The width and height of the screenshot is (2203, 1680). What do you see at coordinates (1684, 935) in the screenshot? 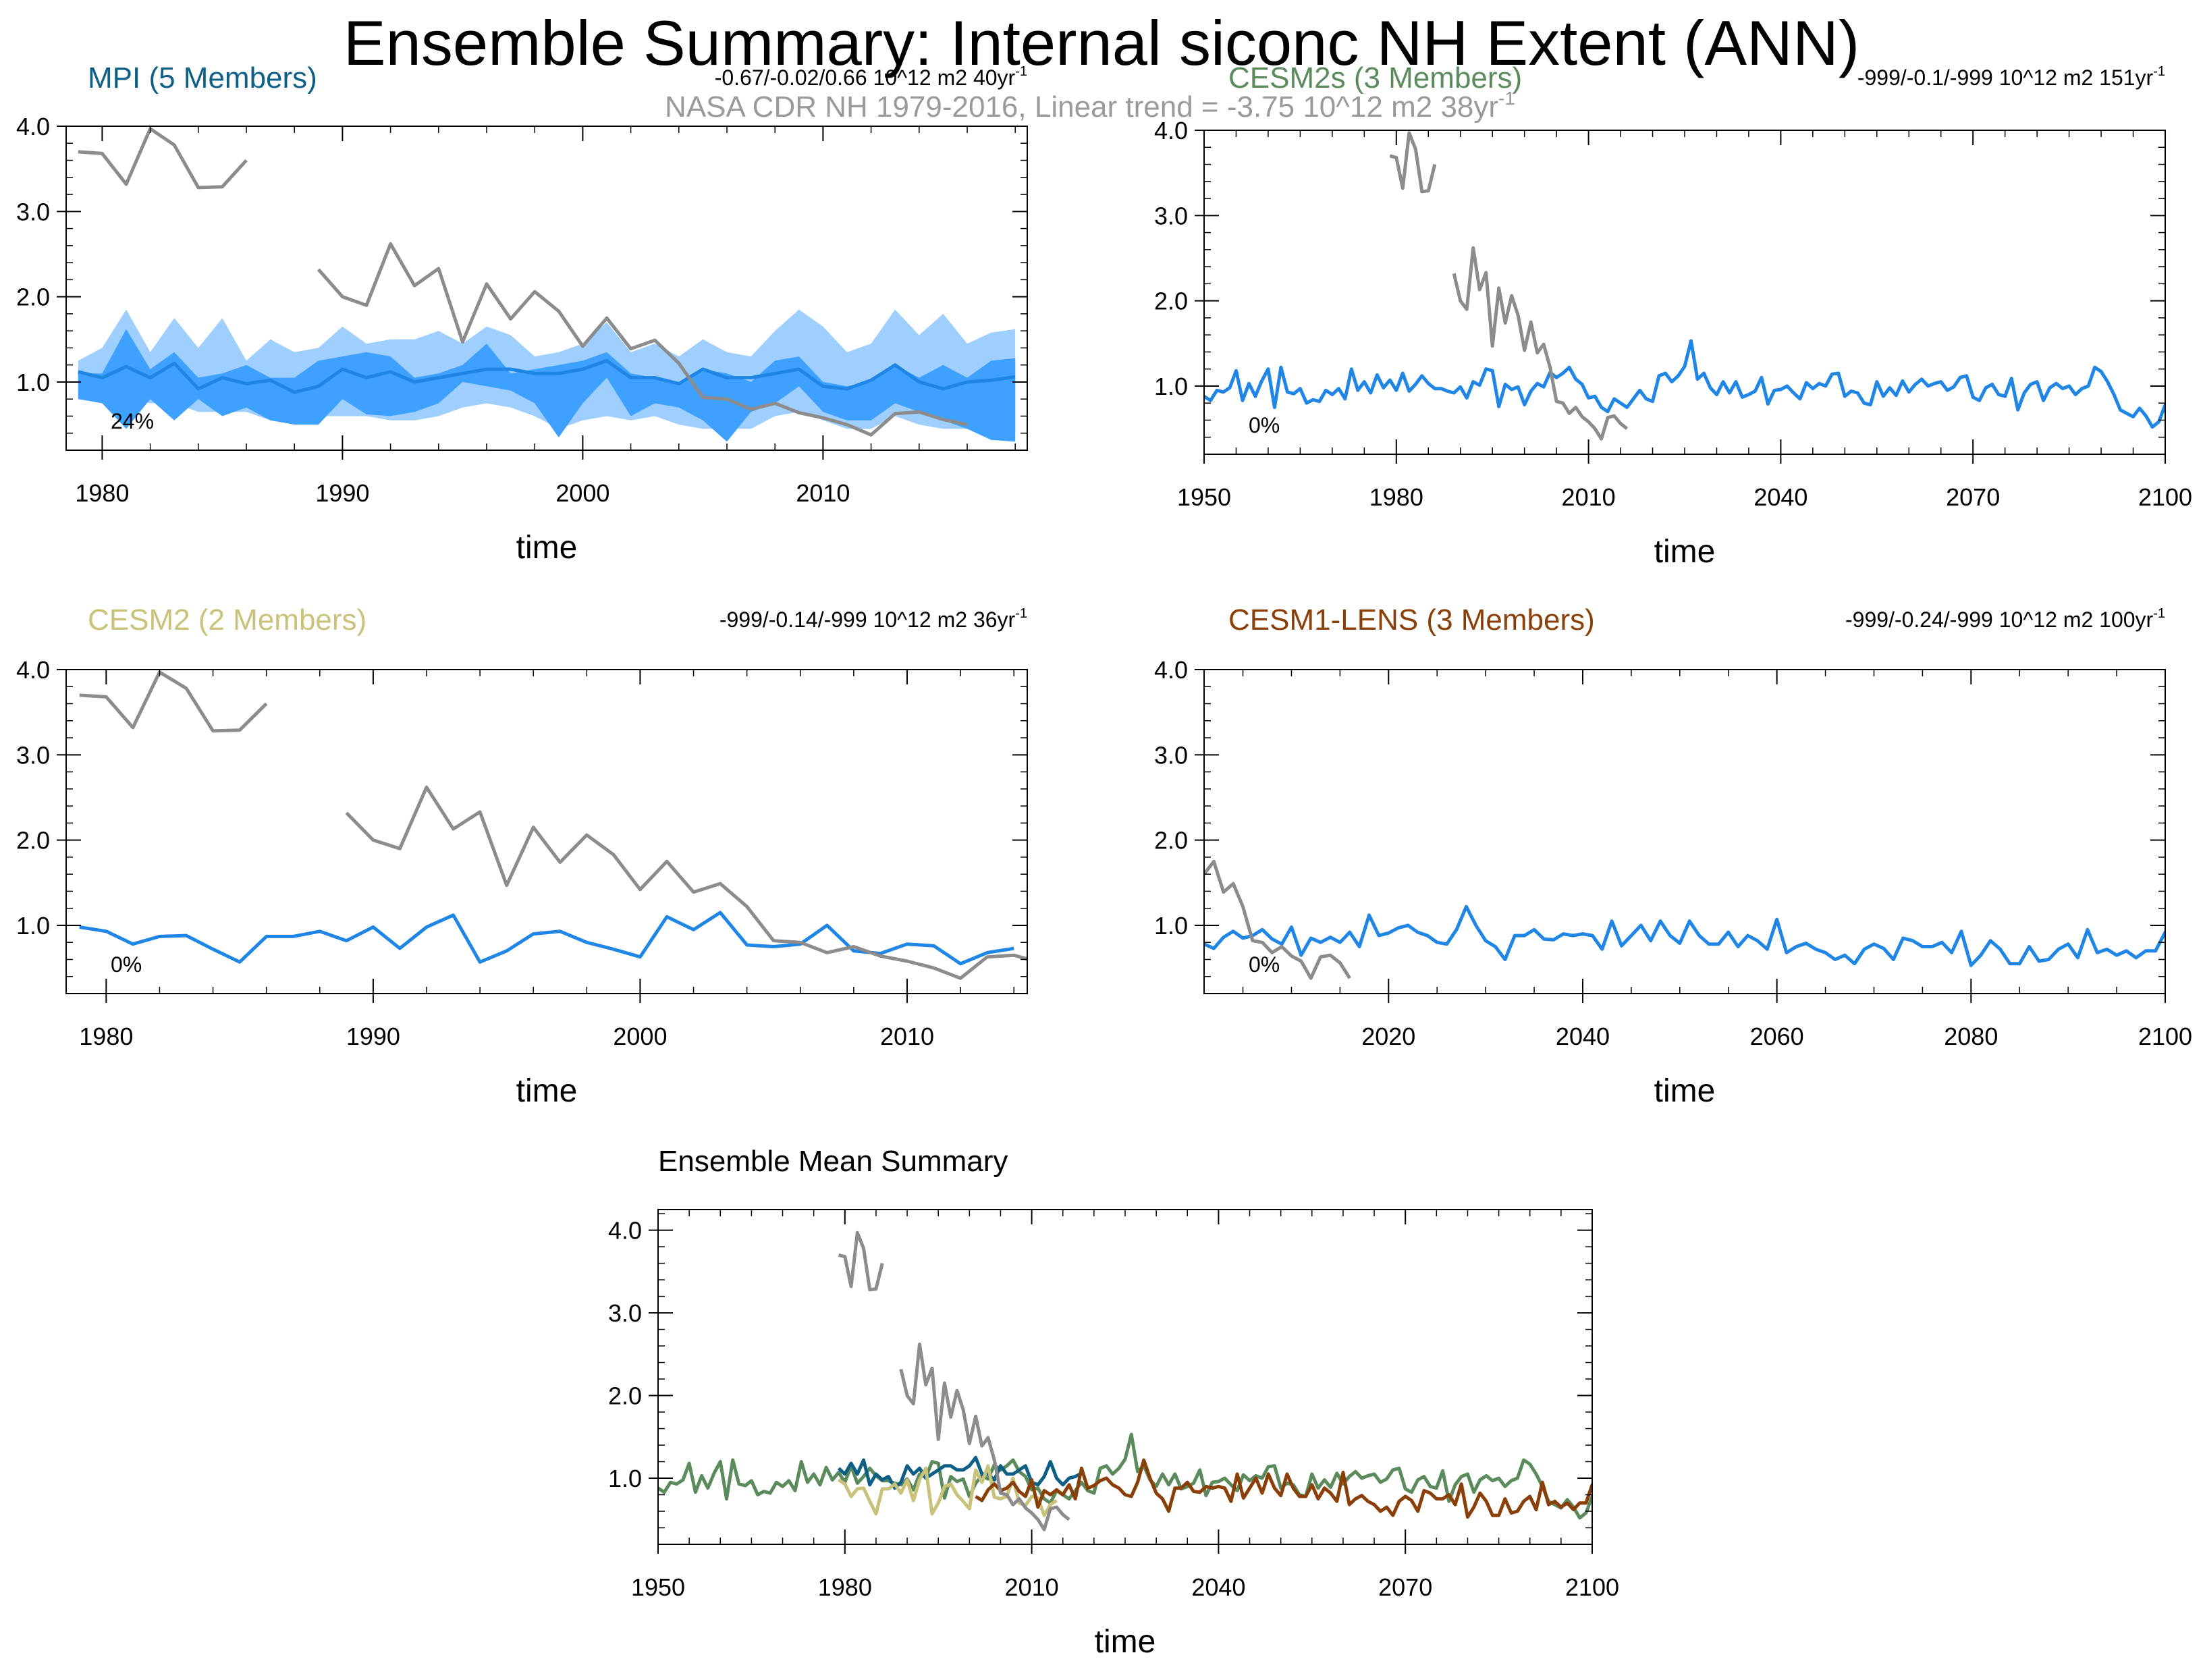
I see `series-line-cesm1-lens-member` at bounding box center [1684, 935].